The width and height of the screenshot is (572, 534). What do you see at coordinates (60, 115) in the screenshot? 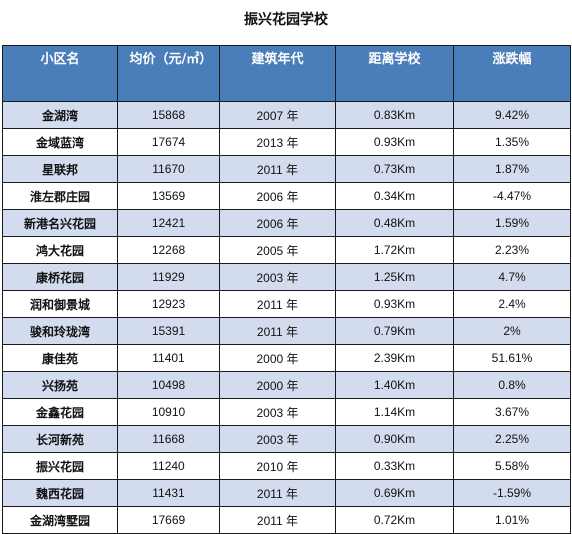
I see `cell-name: 金湖湾` at bounding box center [60, 115].